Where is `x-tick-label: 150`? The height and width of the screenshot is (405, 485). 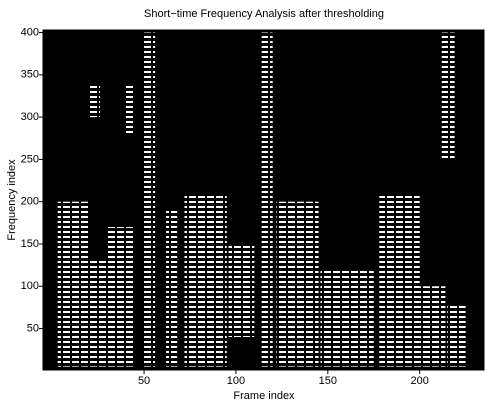
x-tick-label: 150 is located at coordinates (328, 381).